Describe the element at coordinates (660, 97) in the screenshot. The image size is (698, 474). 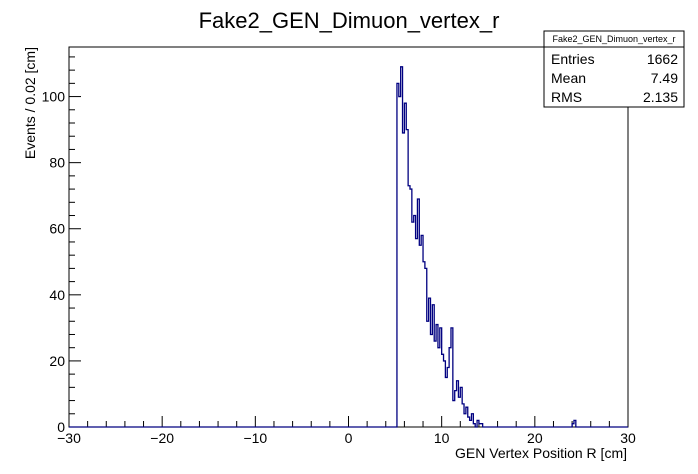
I see `stats-rms-value: 2.135` at that location.